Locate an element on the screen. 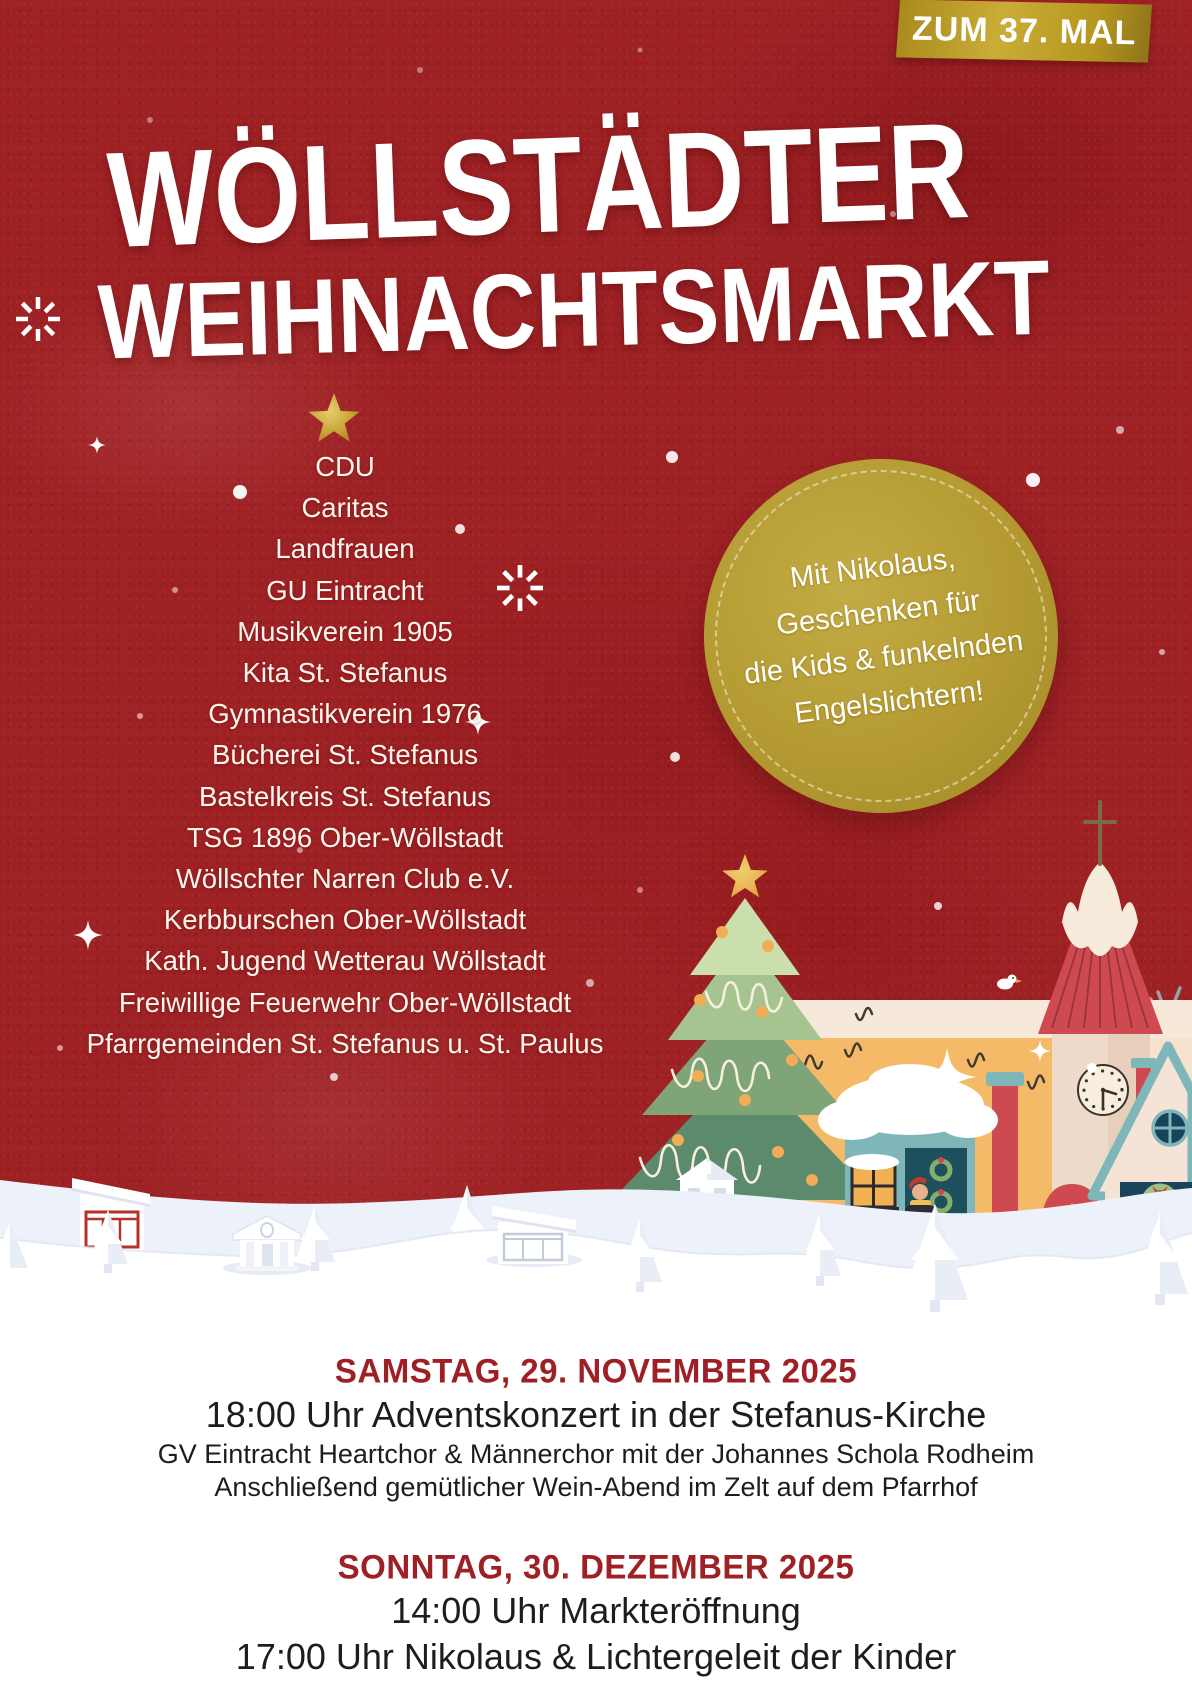  event-main-line: 14:00 Uhr Markteröffnung is located at coordinates (596, 1610).